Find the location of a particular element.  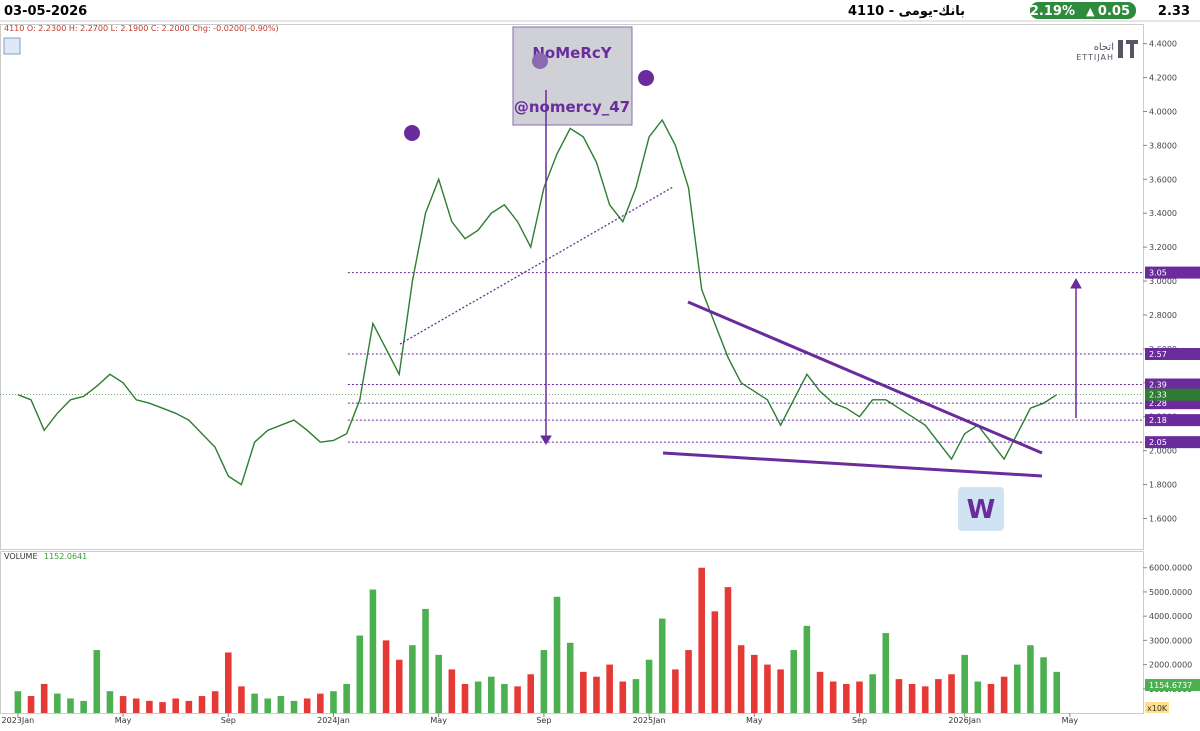

y-tick-label: 2000.0000 is located at coordinates (1170, 665).